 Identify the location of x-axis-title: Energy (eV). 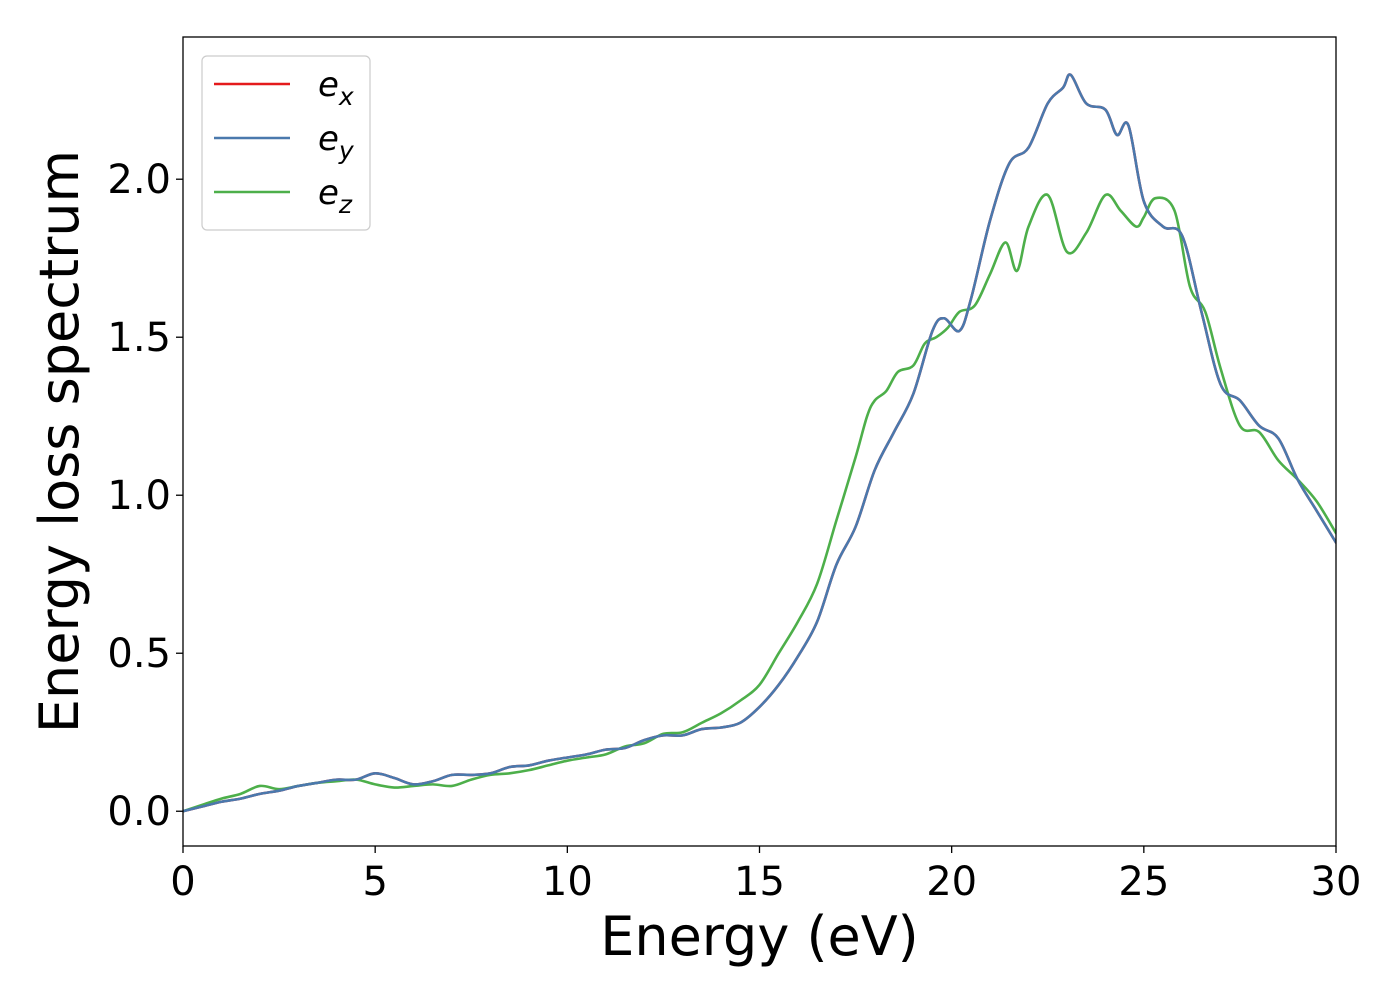
(759, 936).